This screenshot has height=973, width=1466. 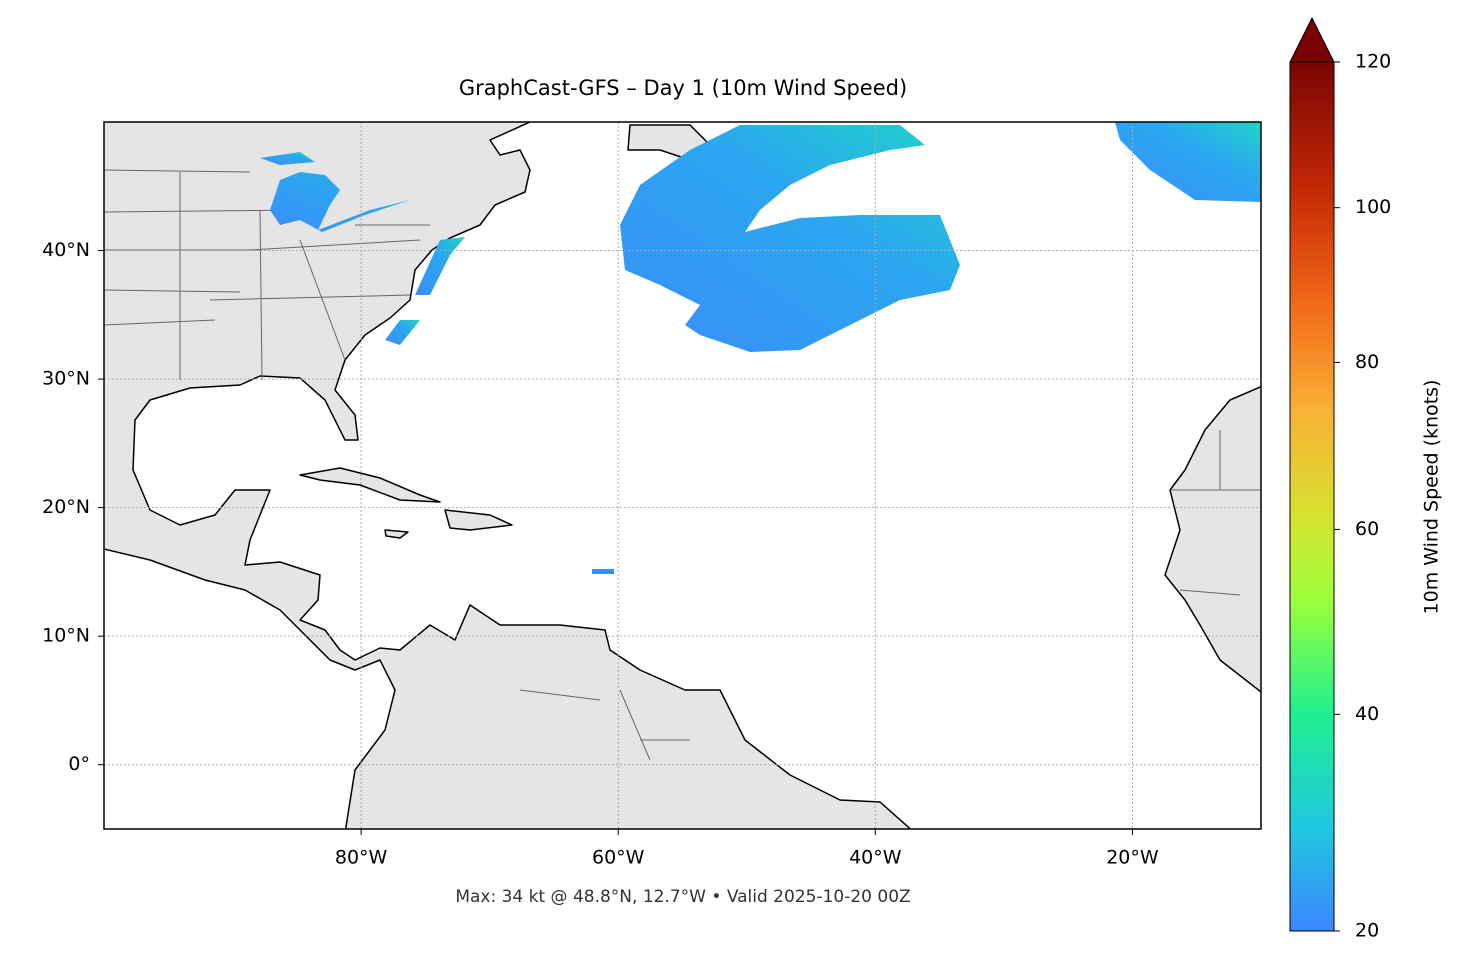 What do you see at coordinates (361, 858) in the screenshot?
I see `x-tick-label: 80°W` at bounding box center [361, 858].